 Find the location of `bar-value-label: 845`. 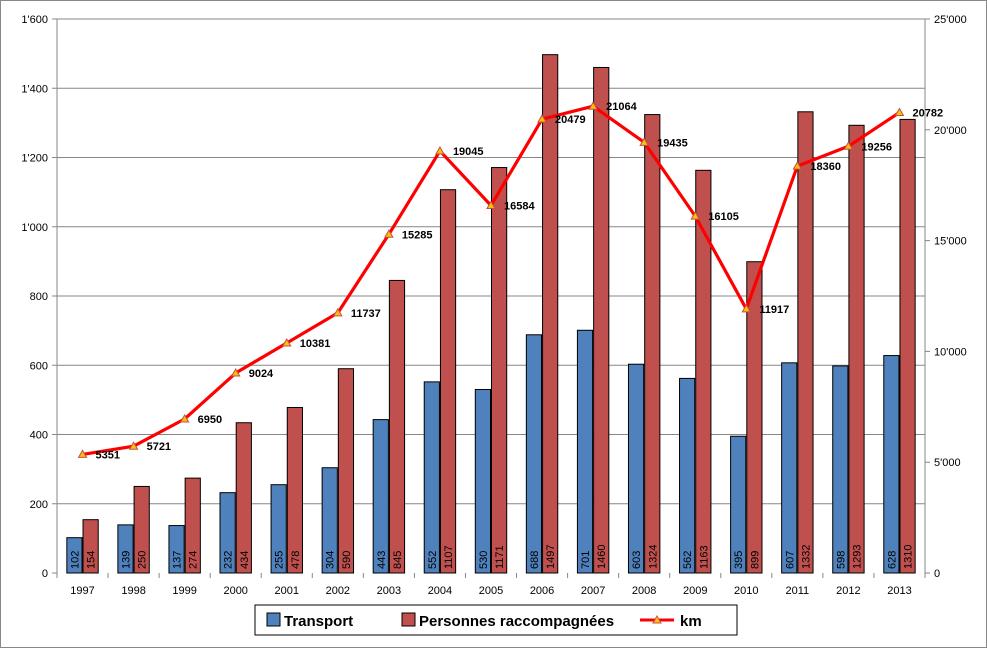

bar-value-label: 845 is located at coordinates (398, 560).